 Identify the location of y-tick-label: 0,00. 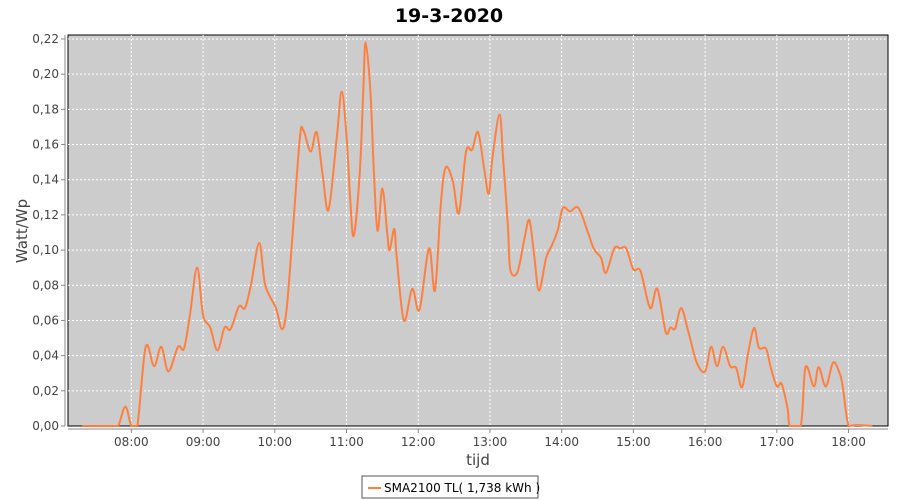
(45, 426).